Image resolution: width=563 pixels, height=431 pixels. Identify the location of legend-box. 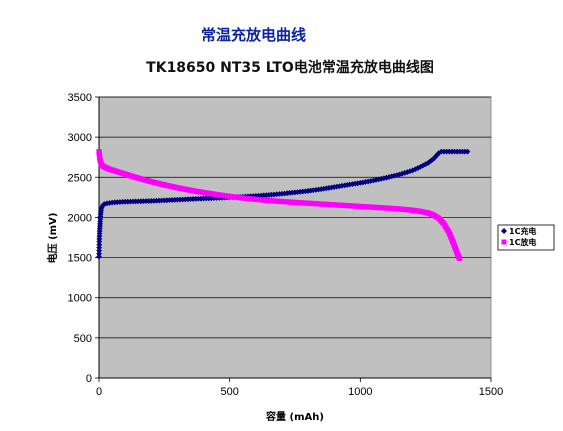
(526, 237).